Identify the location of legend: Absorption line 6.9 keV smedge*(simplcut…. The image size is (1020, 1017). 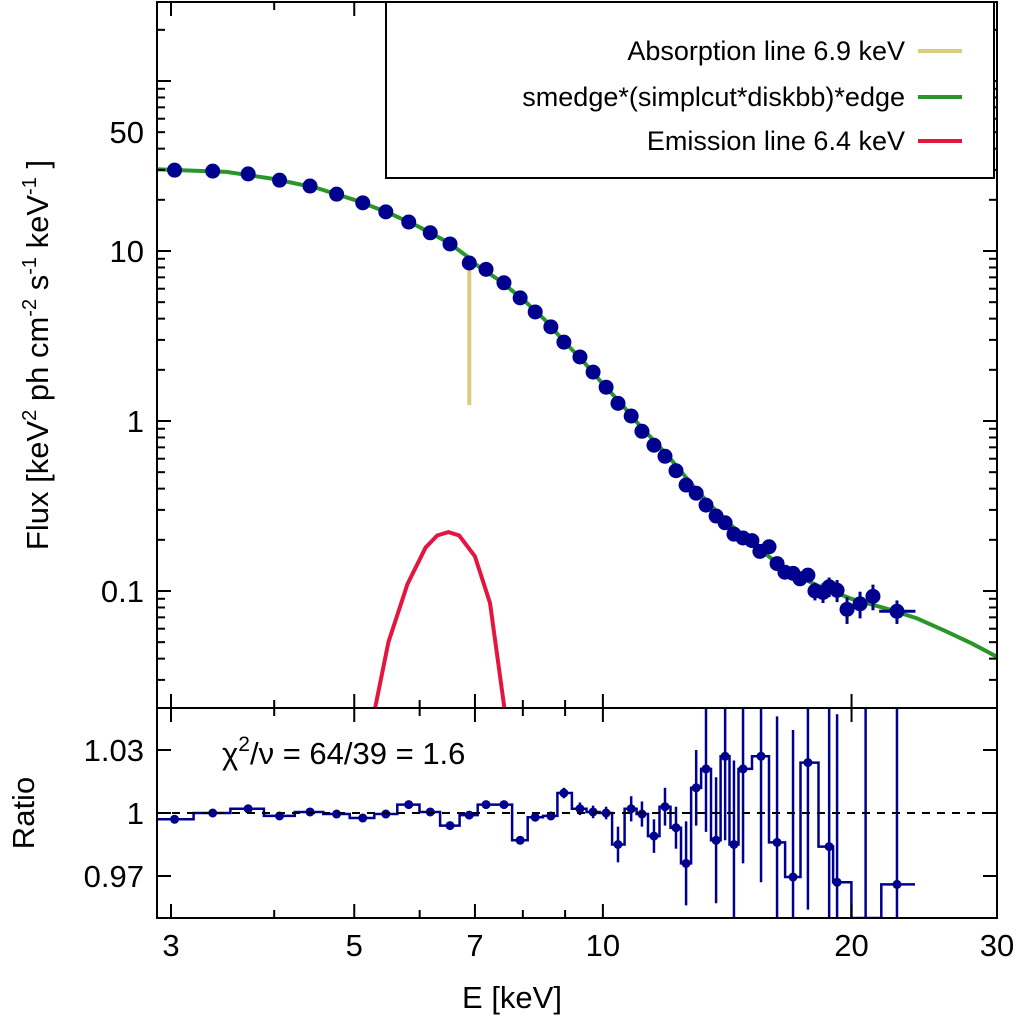
(690, 90).